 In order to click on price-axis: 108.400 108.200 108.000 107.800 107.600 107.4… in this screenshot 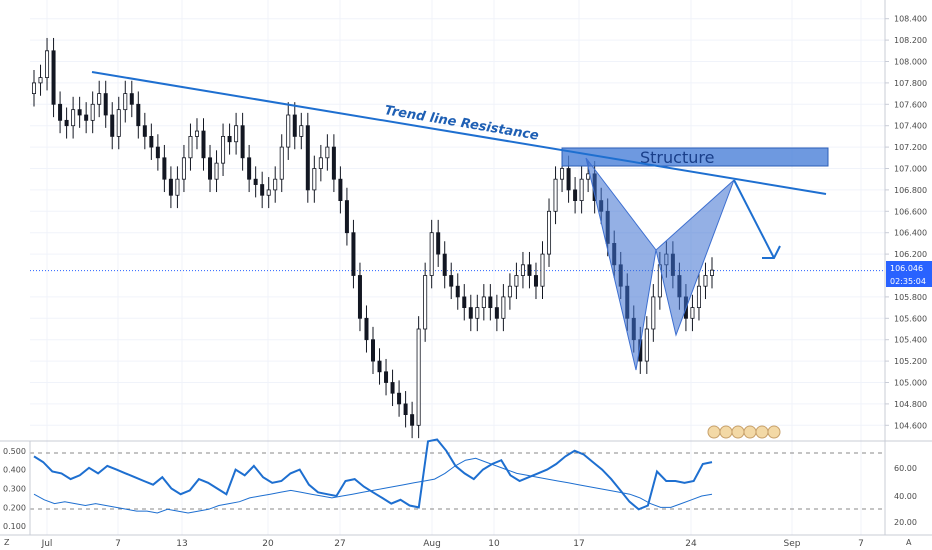, I will do `click(906, 223)`.